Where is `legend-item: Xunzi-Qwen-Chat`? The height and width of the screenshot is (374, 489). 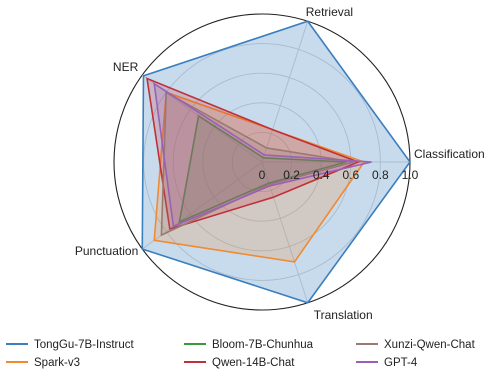
legend-item: Xunzi-Qwen-Chat is located at coordinates (416, 345).